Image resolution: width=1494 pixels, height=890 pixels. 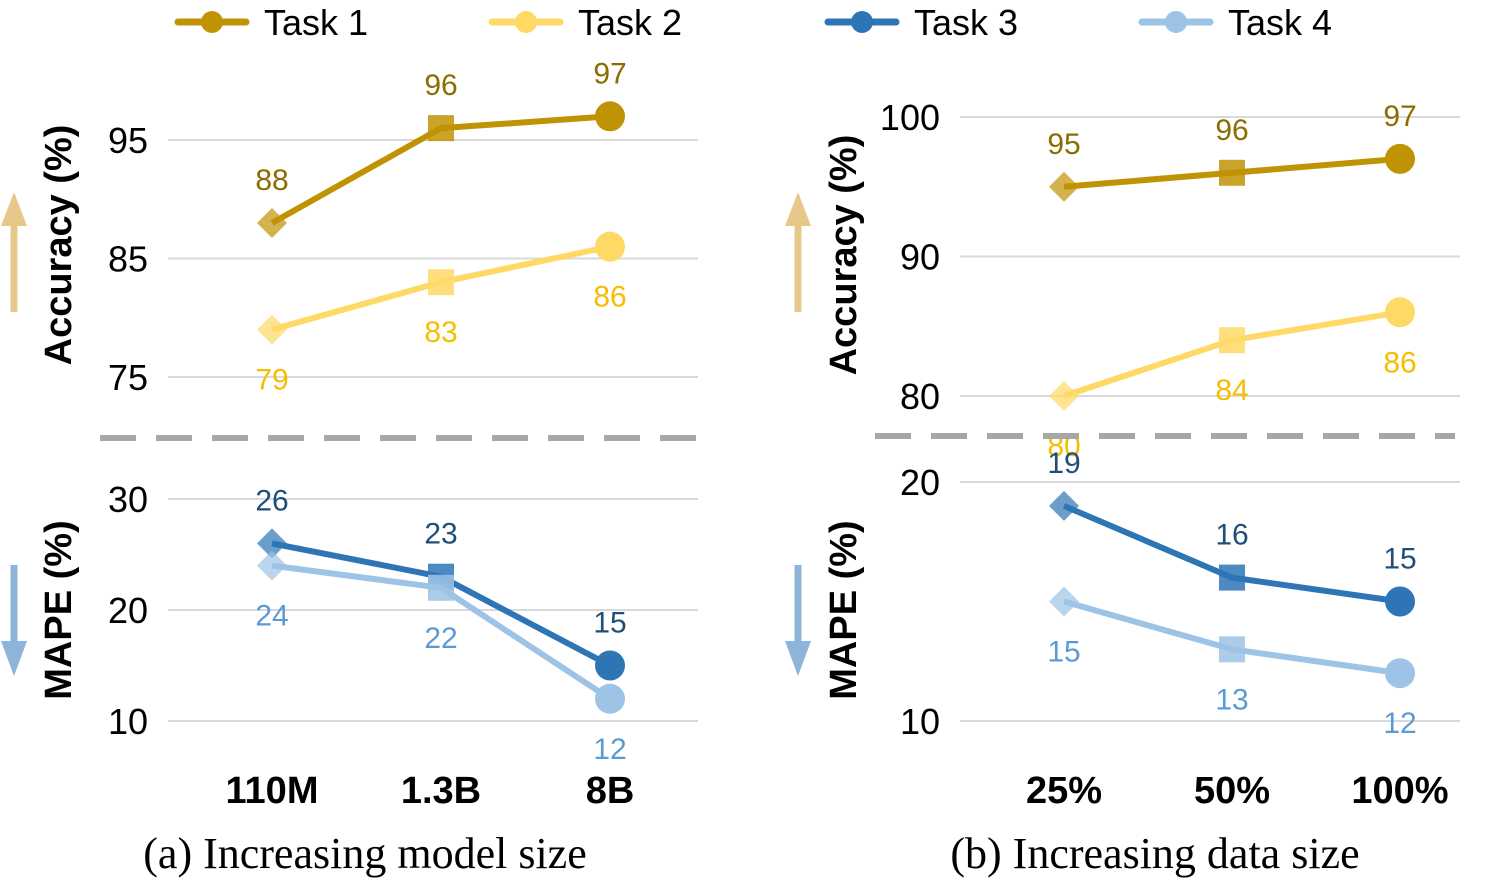 What do you see at coordinates (128, 140) in the screenshot?
I see `y-tick-label: 95` at bounding box center [128, 140].